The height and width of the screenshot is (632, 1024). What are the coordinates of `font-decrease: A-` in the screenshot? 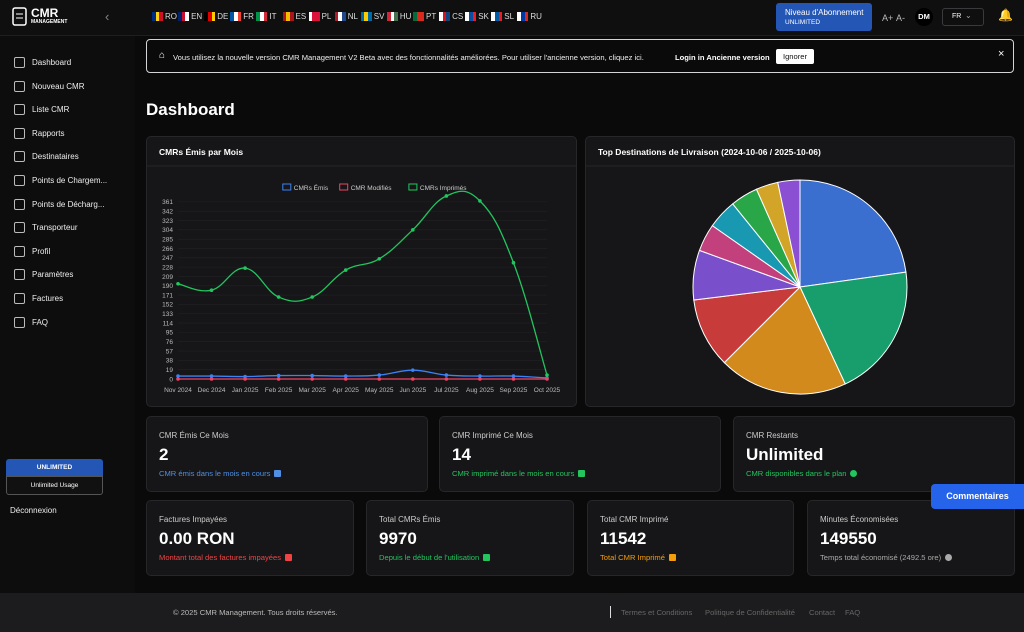 It's located at (900, 18).